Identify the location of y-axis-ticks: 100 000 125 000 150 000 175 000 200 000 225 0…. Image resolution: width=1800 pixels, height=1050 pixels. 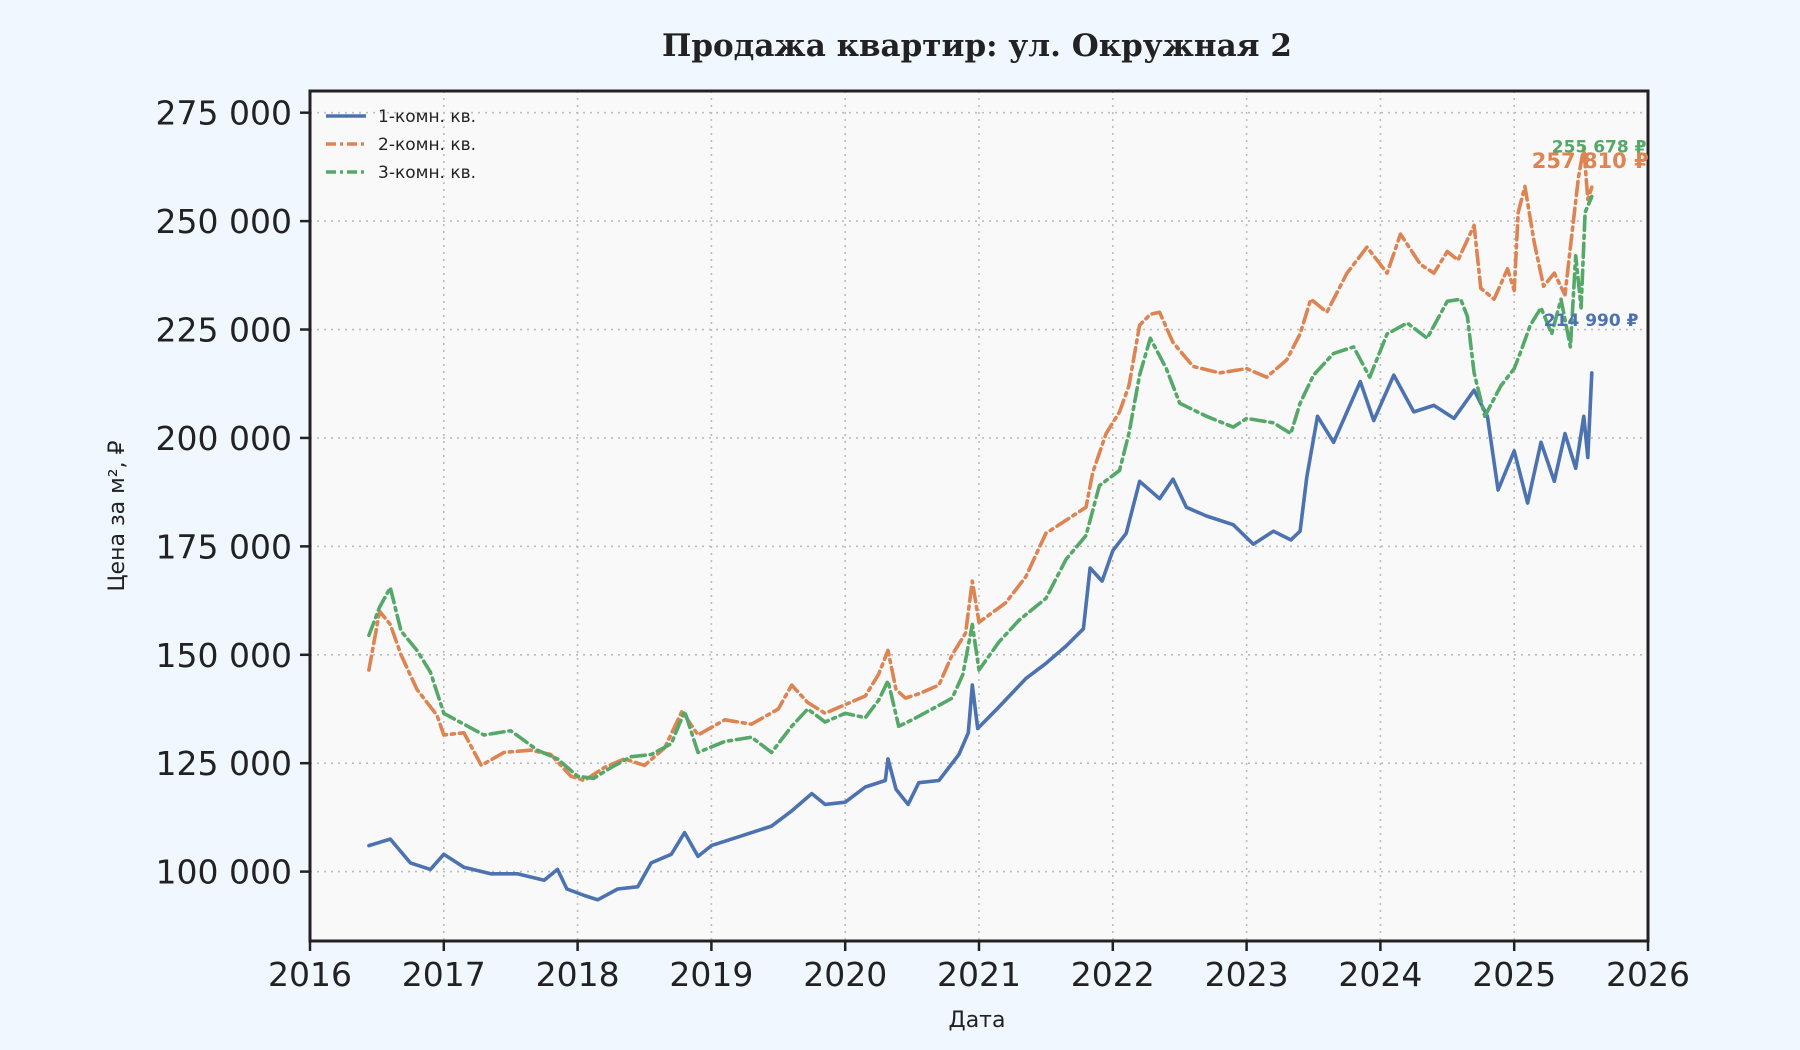
(233, 493).